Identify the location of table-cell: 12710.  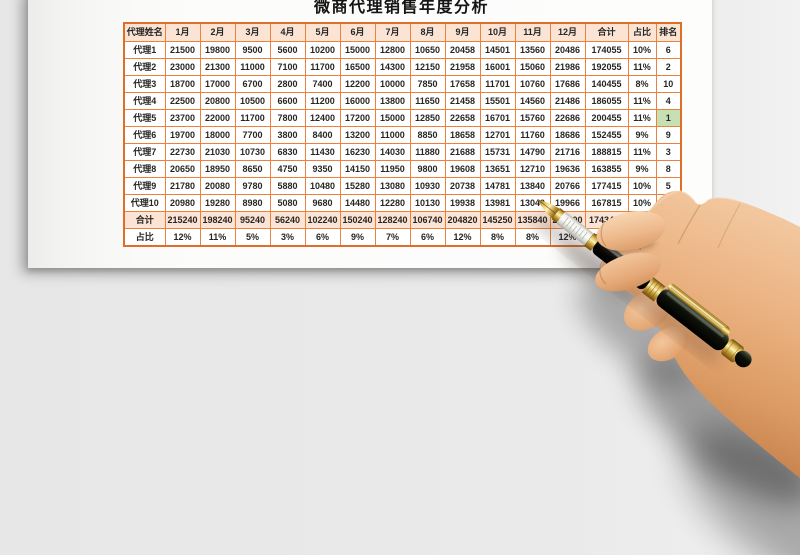
(532, 169).